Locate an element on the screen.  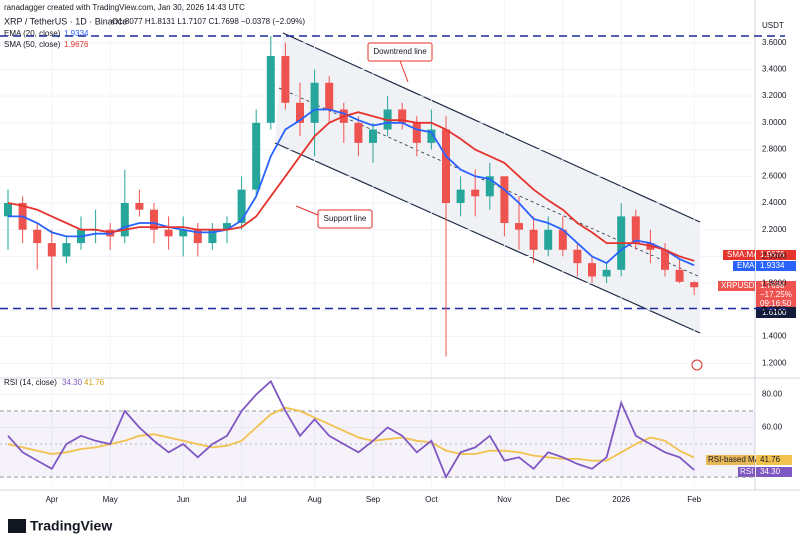
y-tick-label: 80.00 is located at coordinates (772, 394).